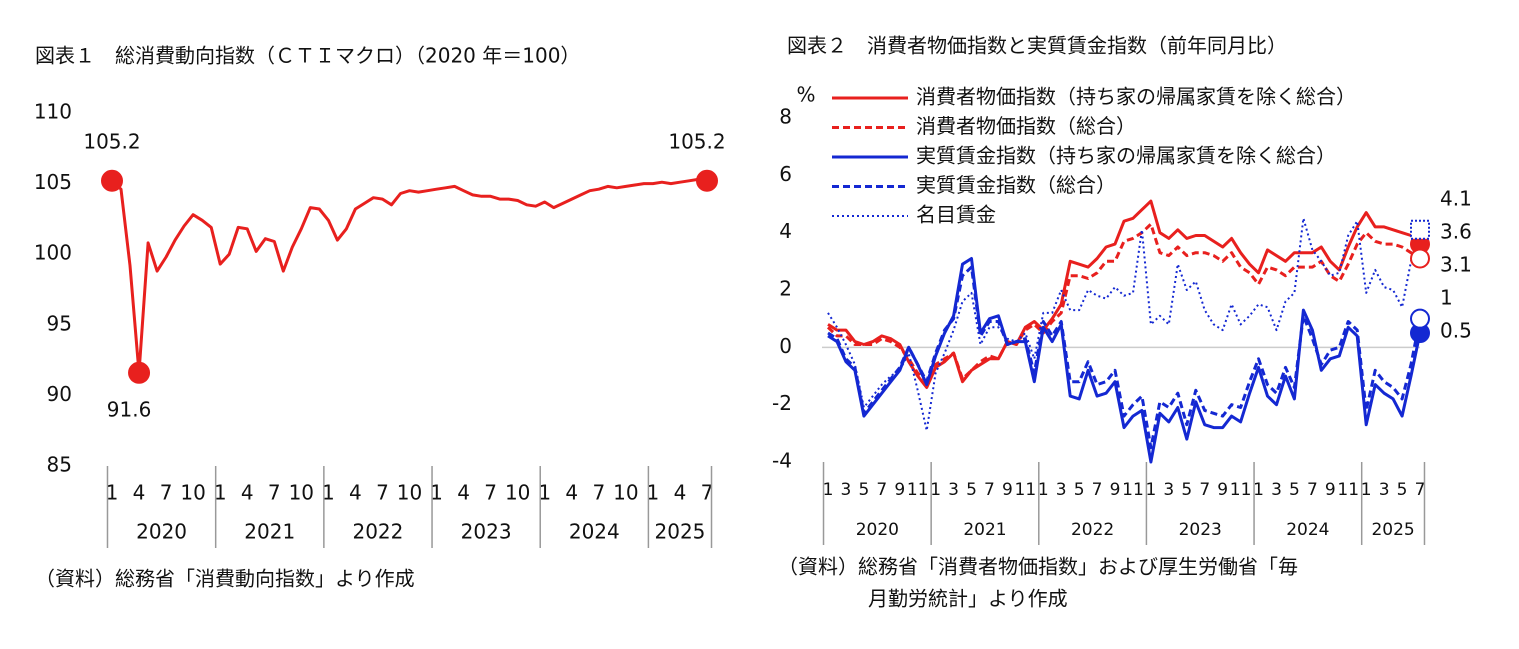  What do you see at coordinates (1038, 567) in the screenshot?
I see `source-note: （資料）総務省「消費者物価指数」および厚生労働省「毎` at bounding box center [1038, 567].